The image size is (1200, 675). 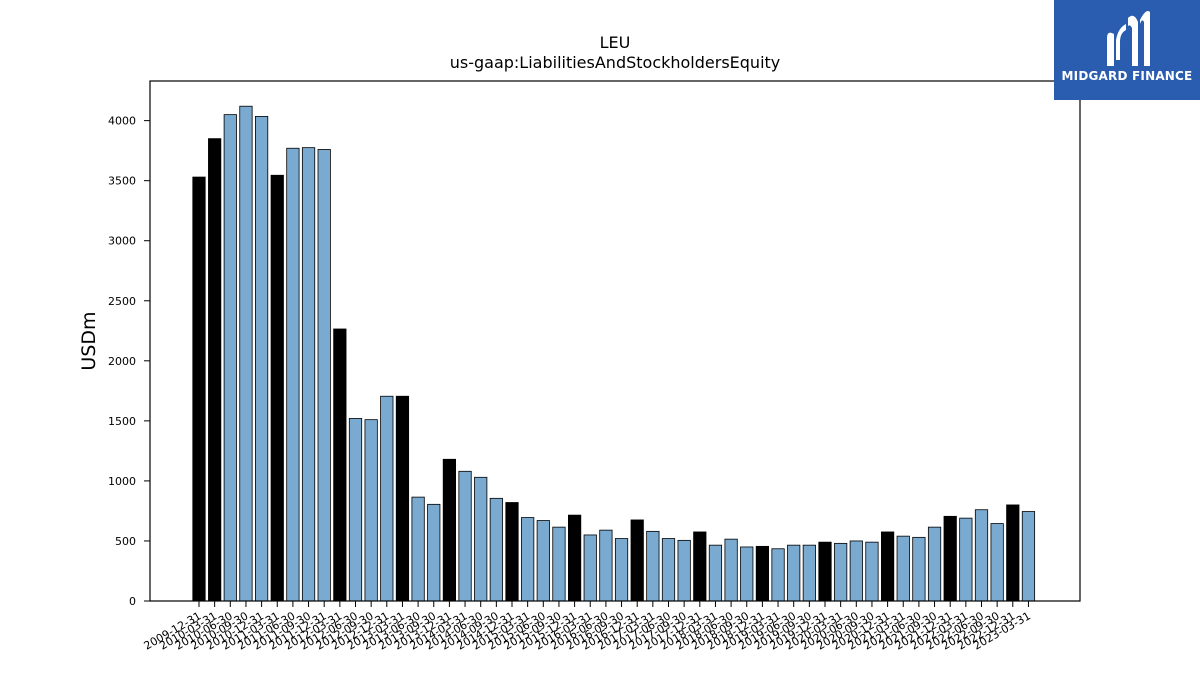 What do you see at coordinates (122, 241) in the screenshot?
I see `y-tick-label: 3000` at bounding box center [122, 241].